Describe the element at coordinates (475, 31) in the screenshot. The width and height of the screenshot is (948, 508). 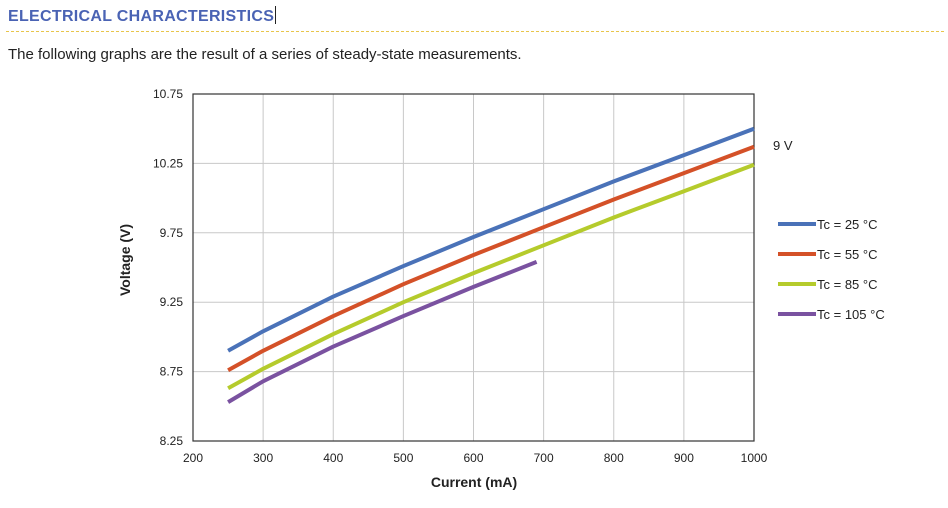
I see `title-divider` at that location.